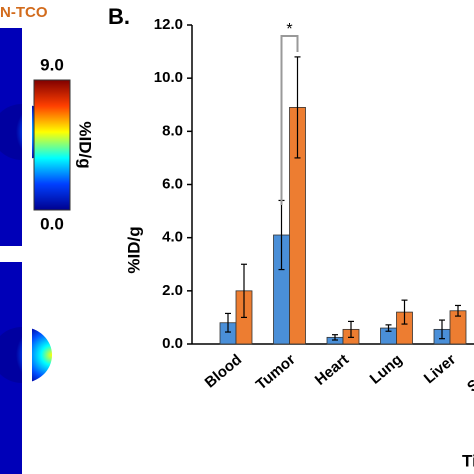  What do you see at coordinates (172, 290) in the screenshot?
I see `y-tick-label: 2.0` at bounding box center [172, 290].